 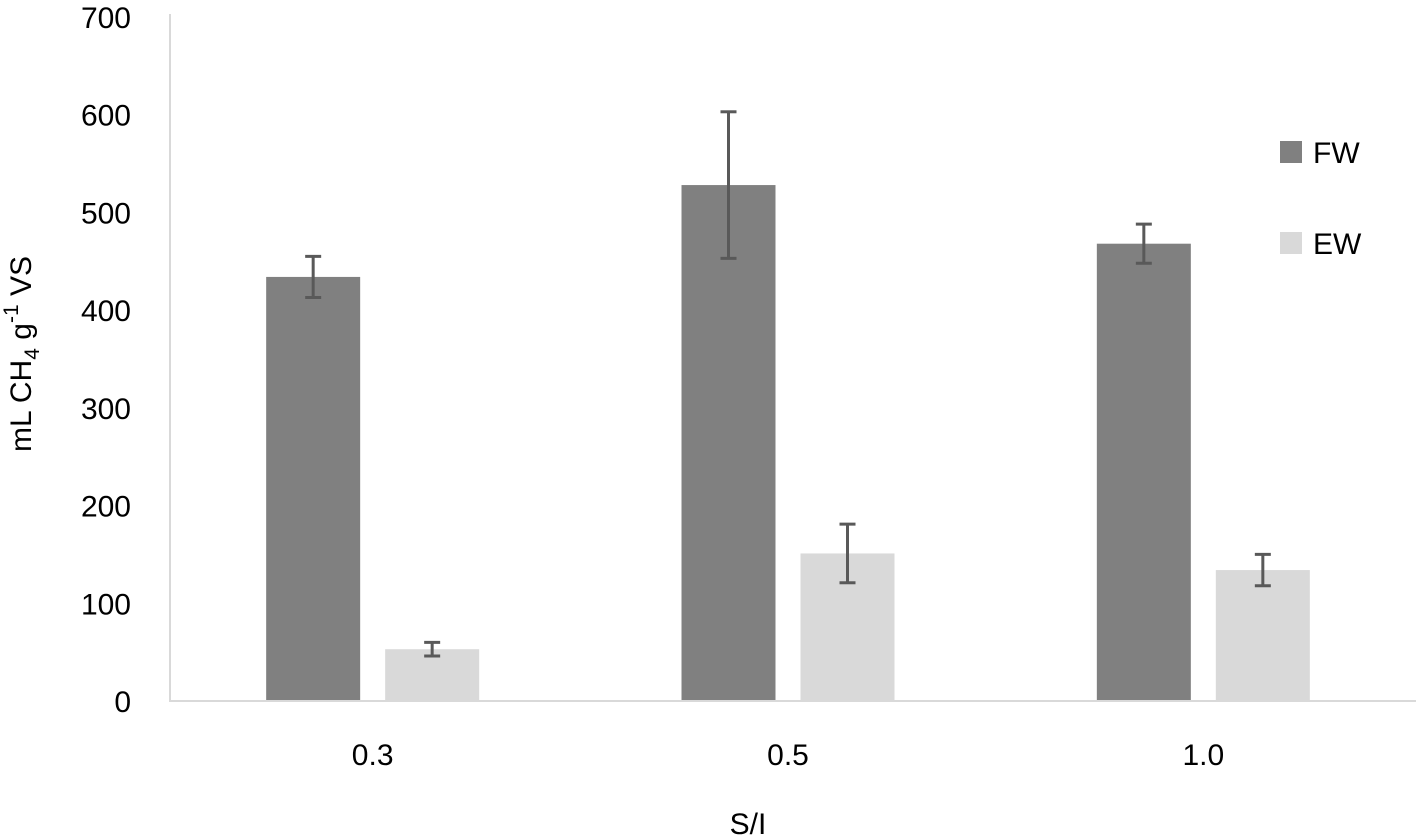 I want to click on legend-label: EW, so click(x=1337, y=244).